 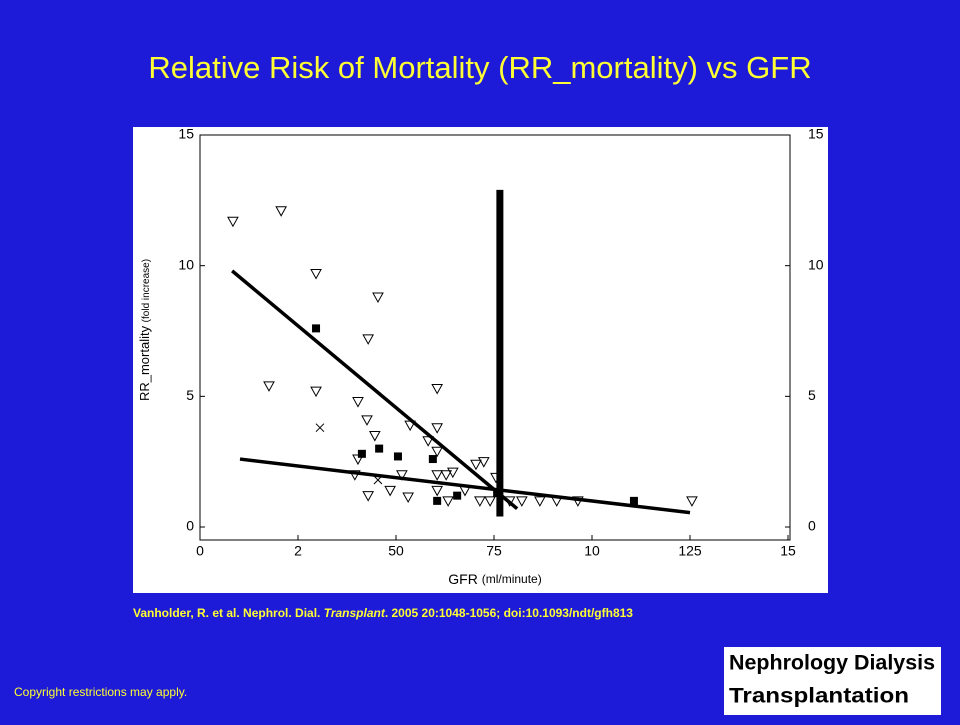 What do you see at coordinates (788, 551) in the screenshot?
I see `x-tick-label: 15` at bounding box center [788, 551].